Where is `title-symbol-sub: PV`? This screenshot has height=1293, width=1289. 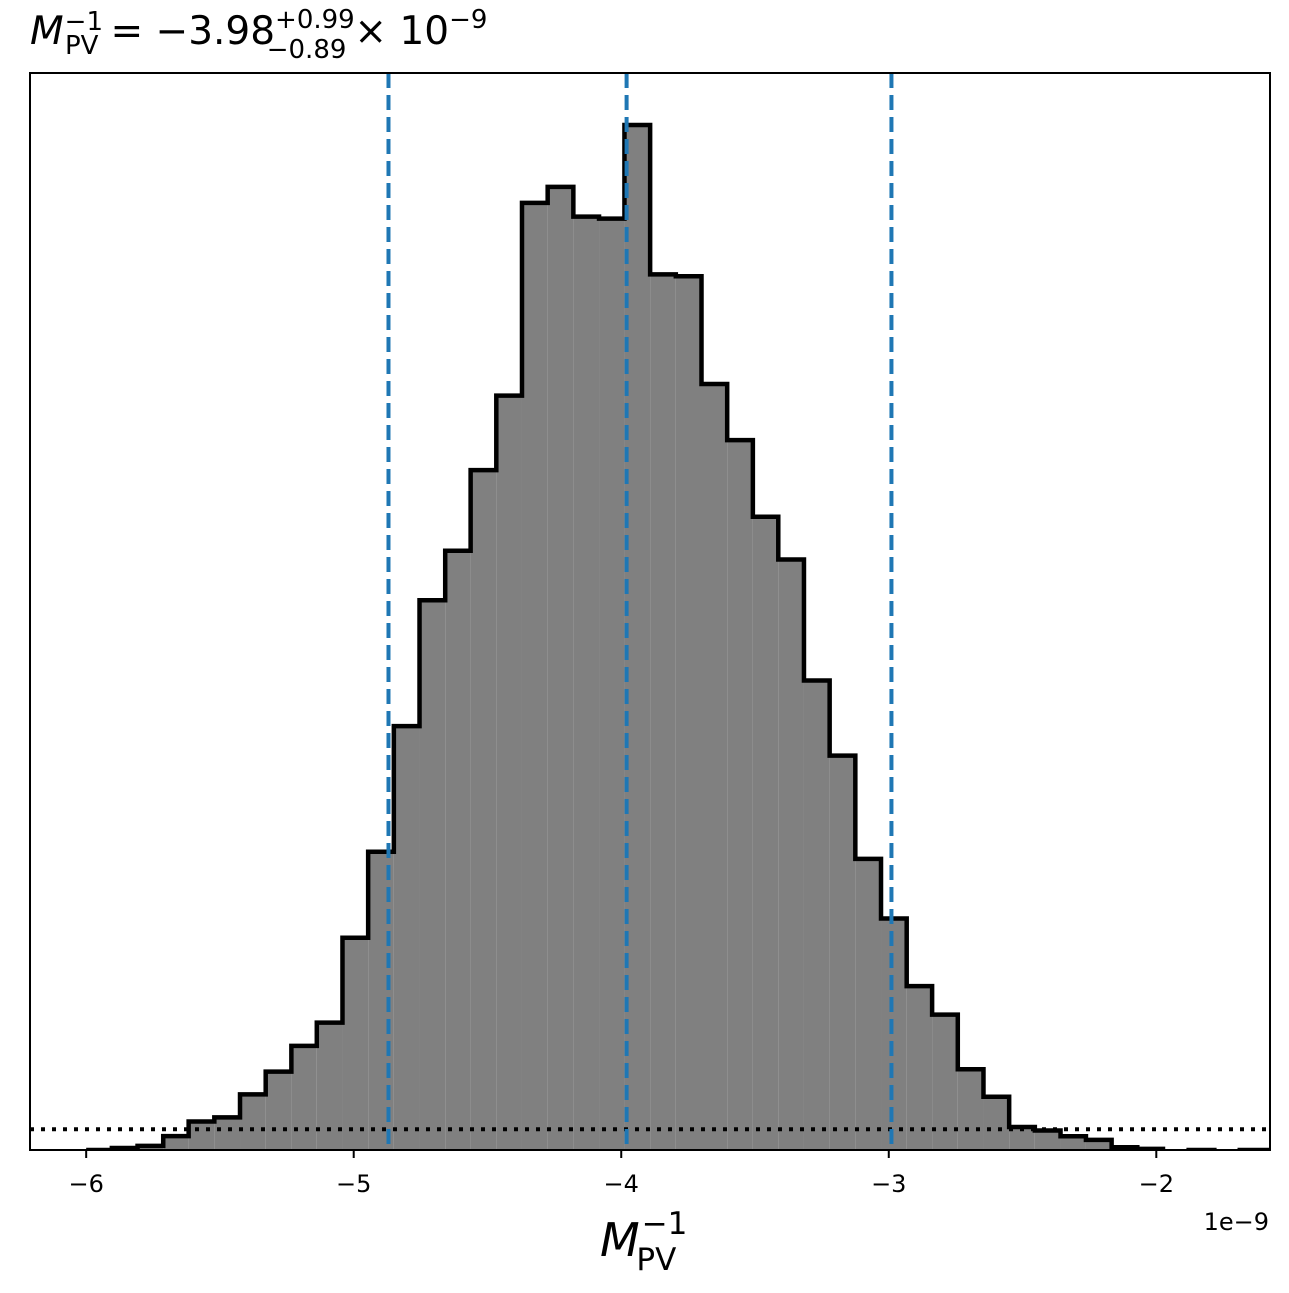 title-symbol-sub: PV is located at coordinates (82, 46).